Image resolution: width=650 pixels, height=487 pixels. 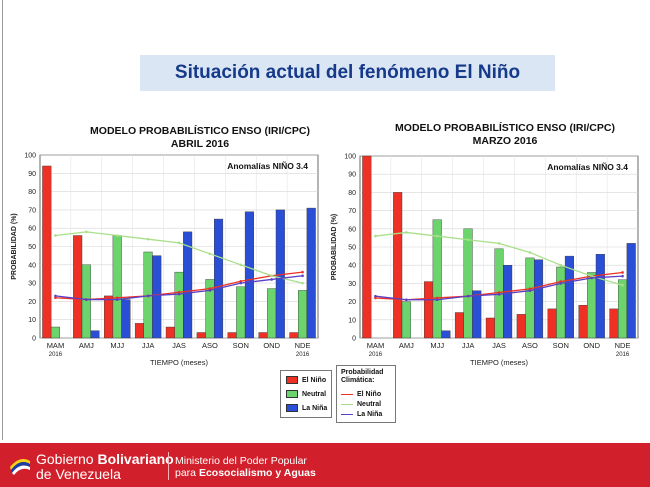 What do you see at coordinates (561, 345) in the screenshot?
I see `right-x-tick-label: SON` at bounding box center [561, 345].